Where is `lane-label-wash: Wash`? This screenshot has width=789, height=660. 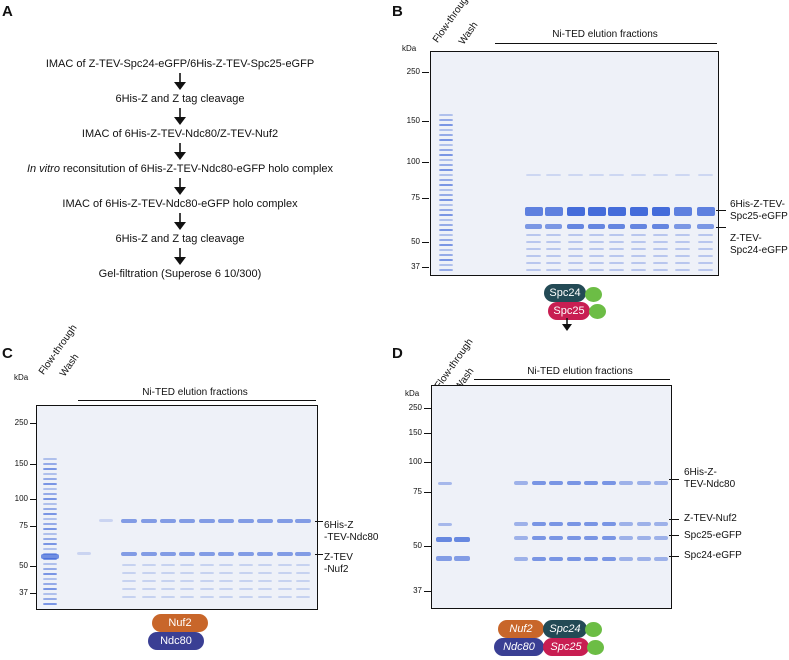
lane-label-wash: Wash is located at coordinates (468, 33).